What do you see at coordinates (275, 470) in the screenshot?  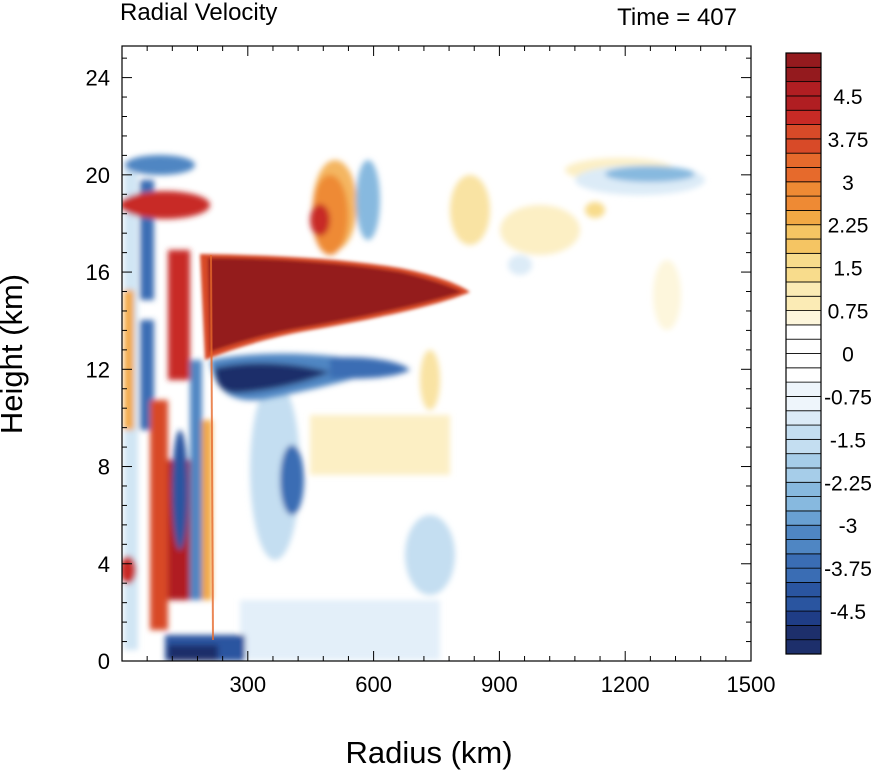 I see `field-inflow-column` at bounding box center [275, 470].